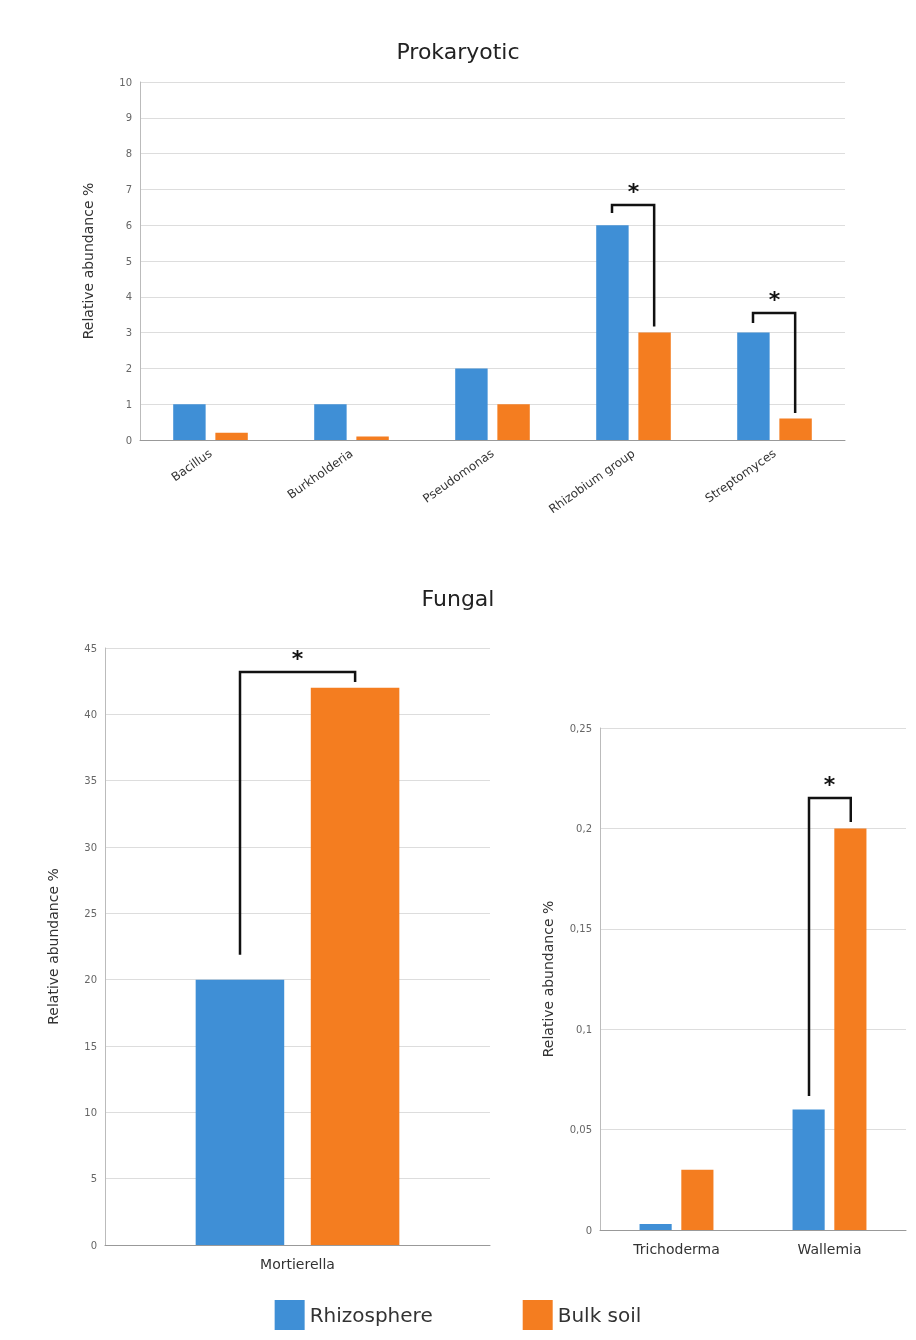 This screenshot has width=916, height=1340. I want to click on y-tick-label: 45, so click(90, 648).